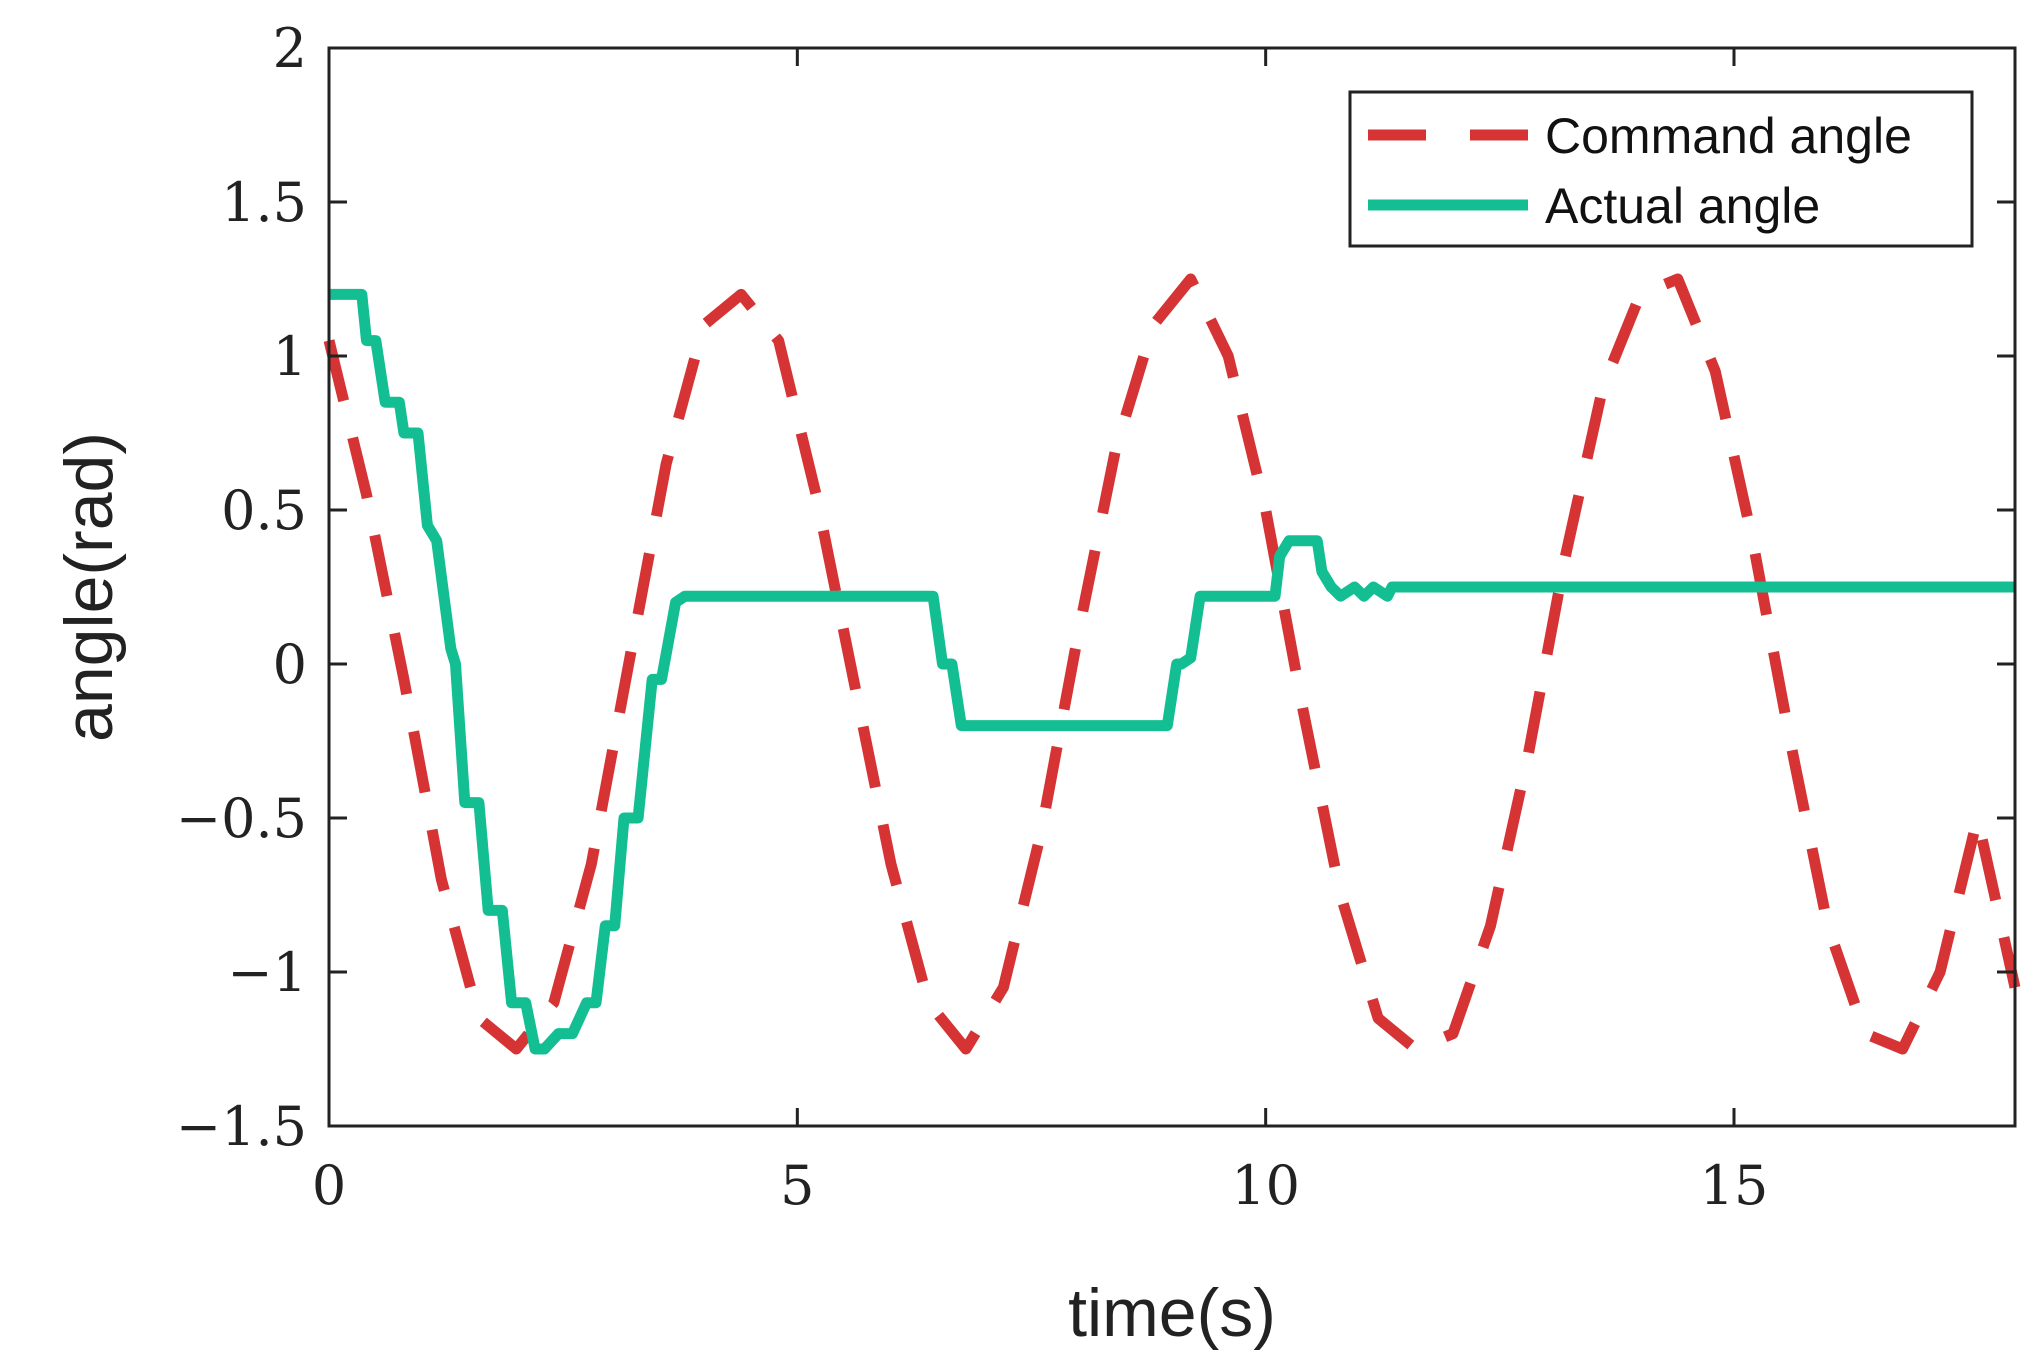 The width and height of the screenshot is (2043, 1371). I want to click on legend-label-actual-angle: Actual angle, so click(1682, 206).